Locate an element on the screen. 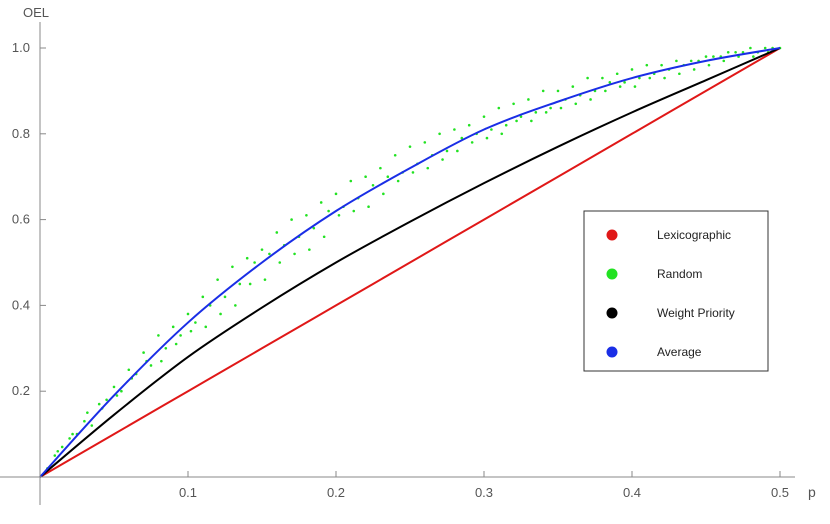  x-ticks: 0.1 0.2 0.3 0.4 0.5 is located at coordinates (484, 485).